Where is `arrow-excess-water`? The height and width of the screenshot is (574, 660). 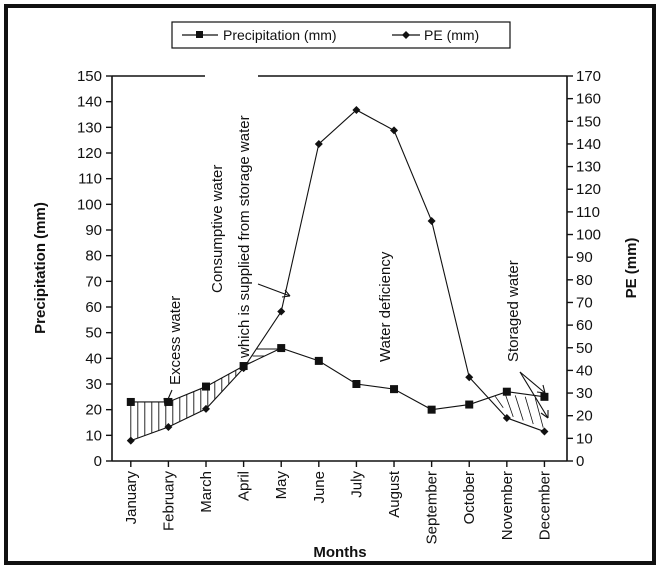 arrow-excess-water is located at coordinates (168, 398).